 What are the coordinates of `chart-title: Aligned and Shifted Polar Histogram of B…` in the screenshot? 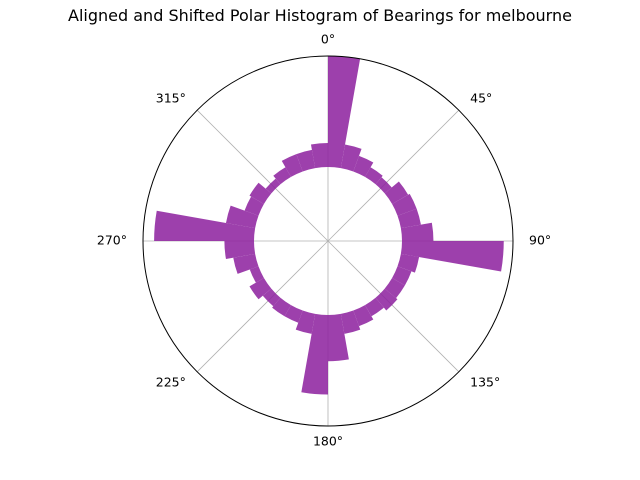 It's located at (320, 15).